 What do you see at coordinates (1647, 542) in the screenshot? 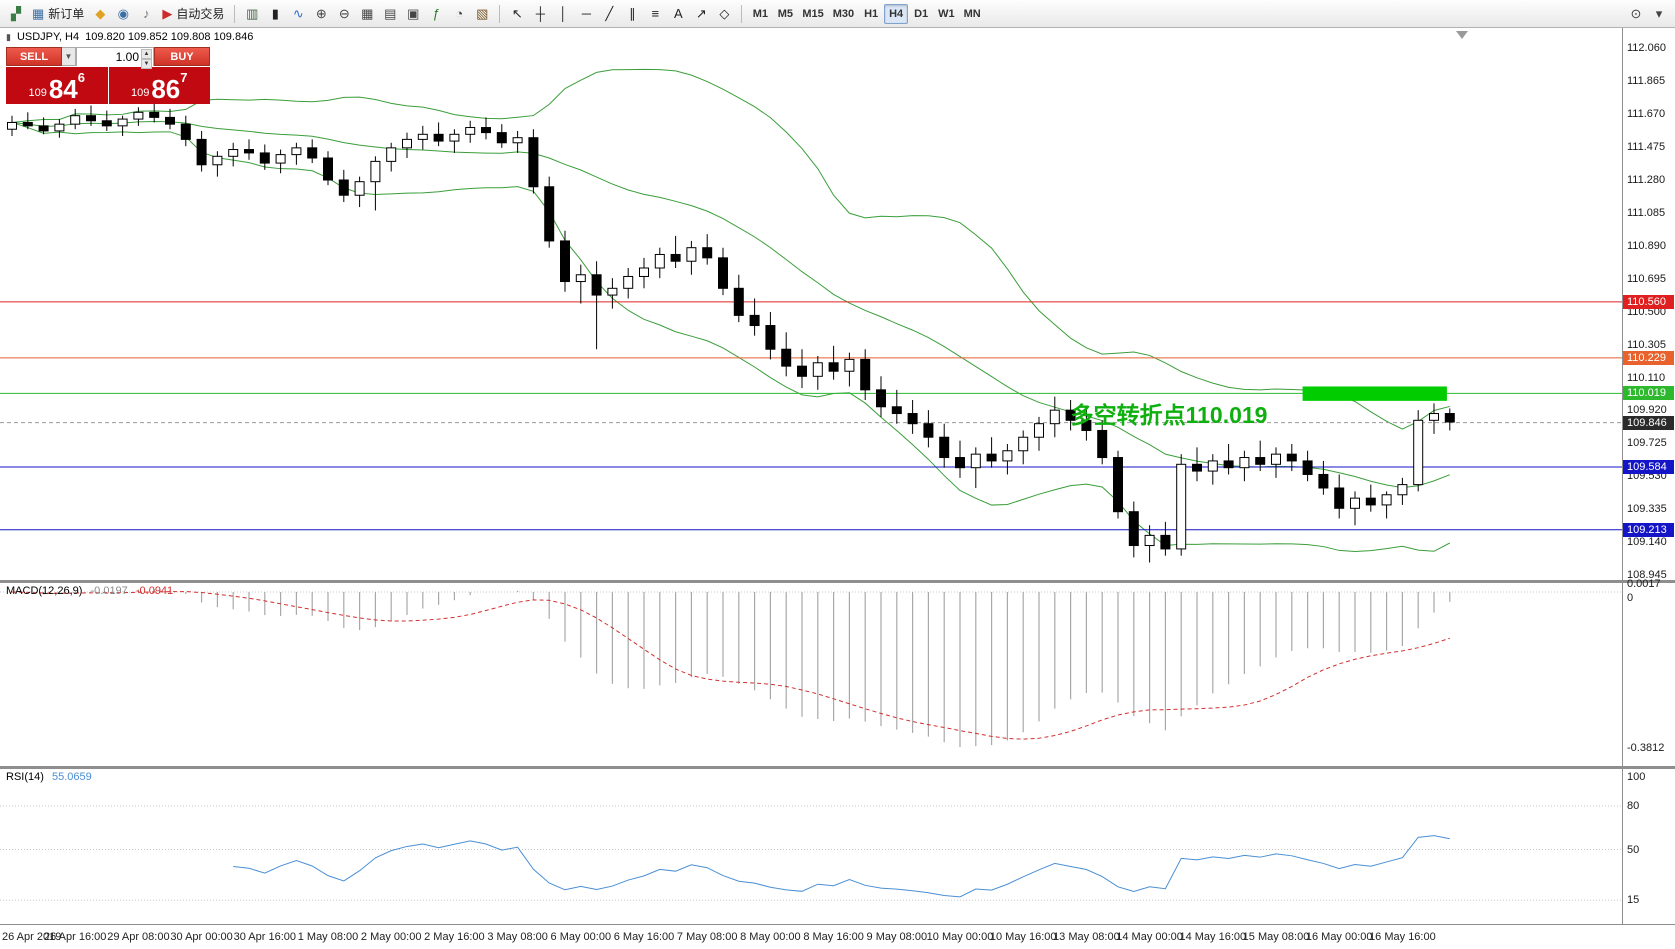
I see `price-scale-label: 109.140` at bounding box center [1647, 542].